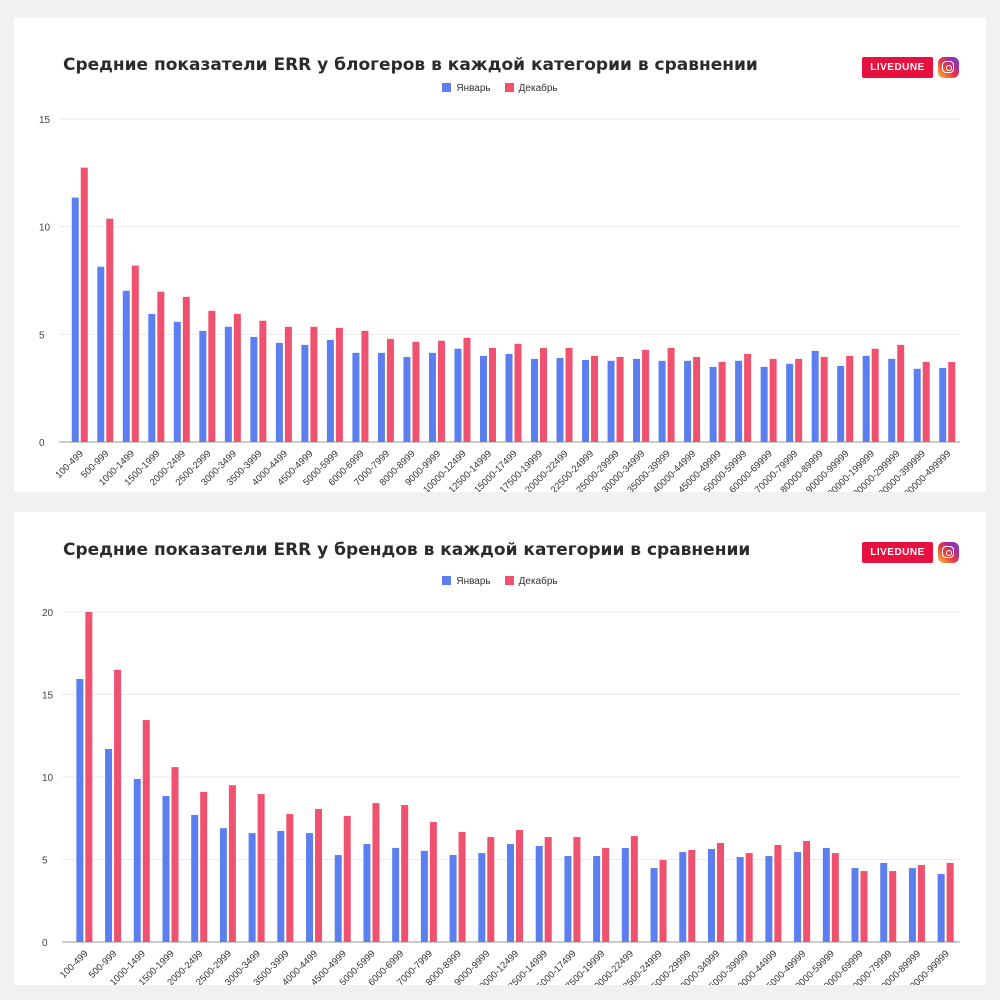  What do you see at coordinates (45, 228) in the screenshot?
I see `y-tick-label: 10` at bounding box center [45, 228].